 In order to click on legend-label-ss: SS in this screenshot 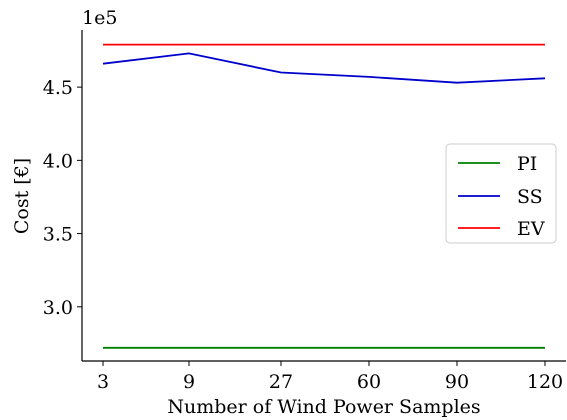, I will do `click(530, 197)`.